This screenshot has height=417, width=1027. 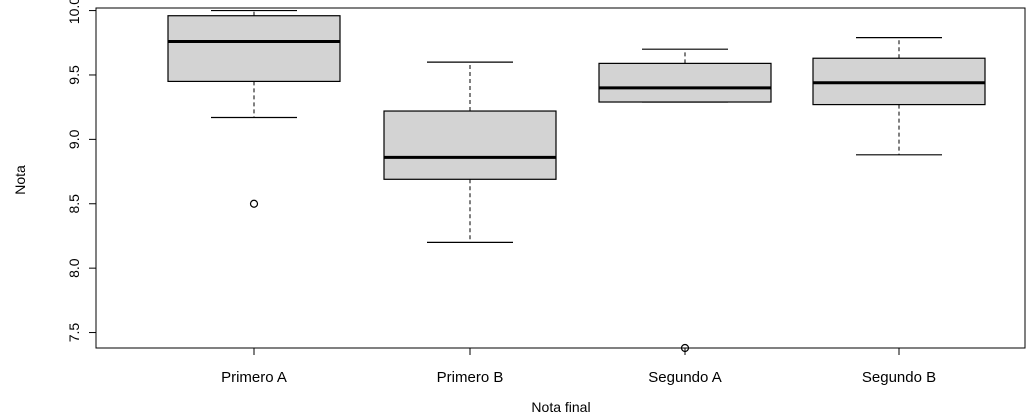 I want to click on x-tick-label: Segundo A, so click(x=684, y=377).